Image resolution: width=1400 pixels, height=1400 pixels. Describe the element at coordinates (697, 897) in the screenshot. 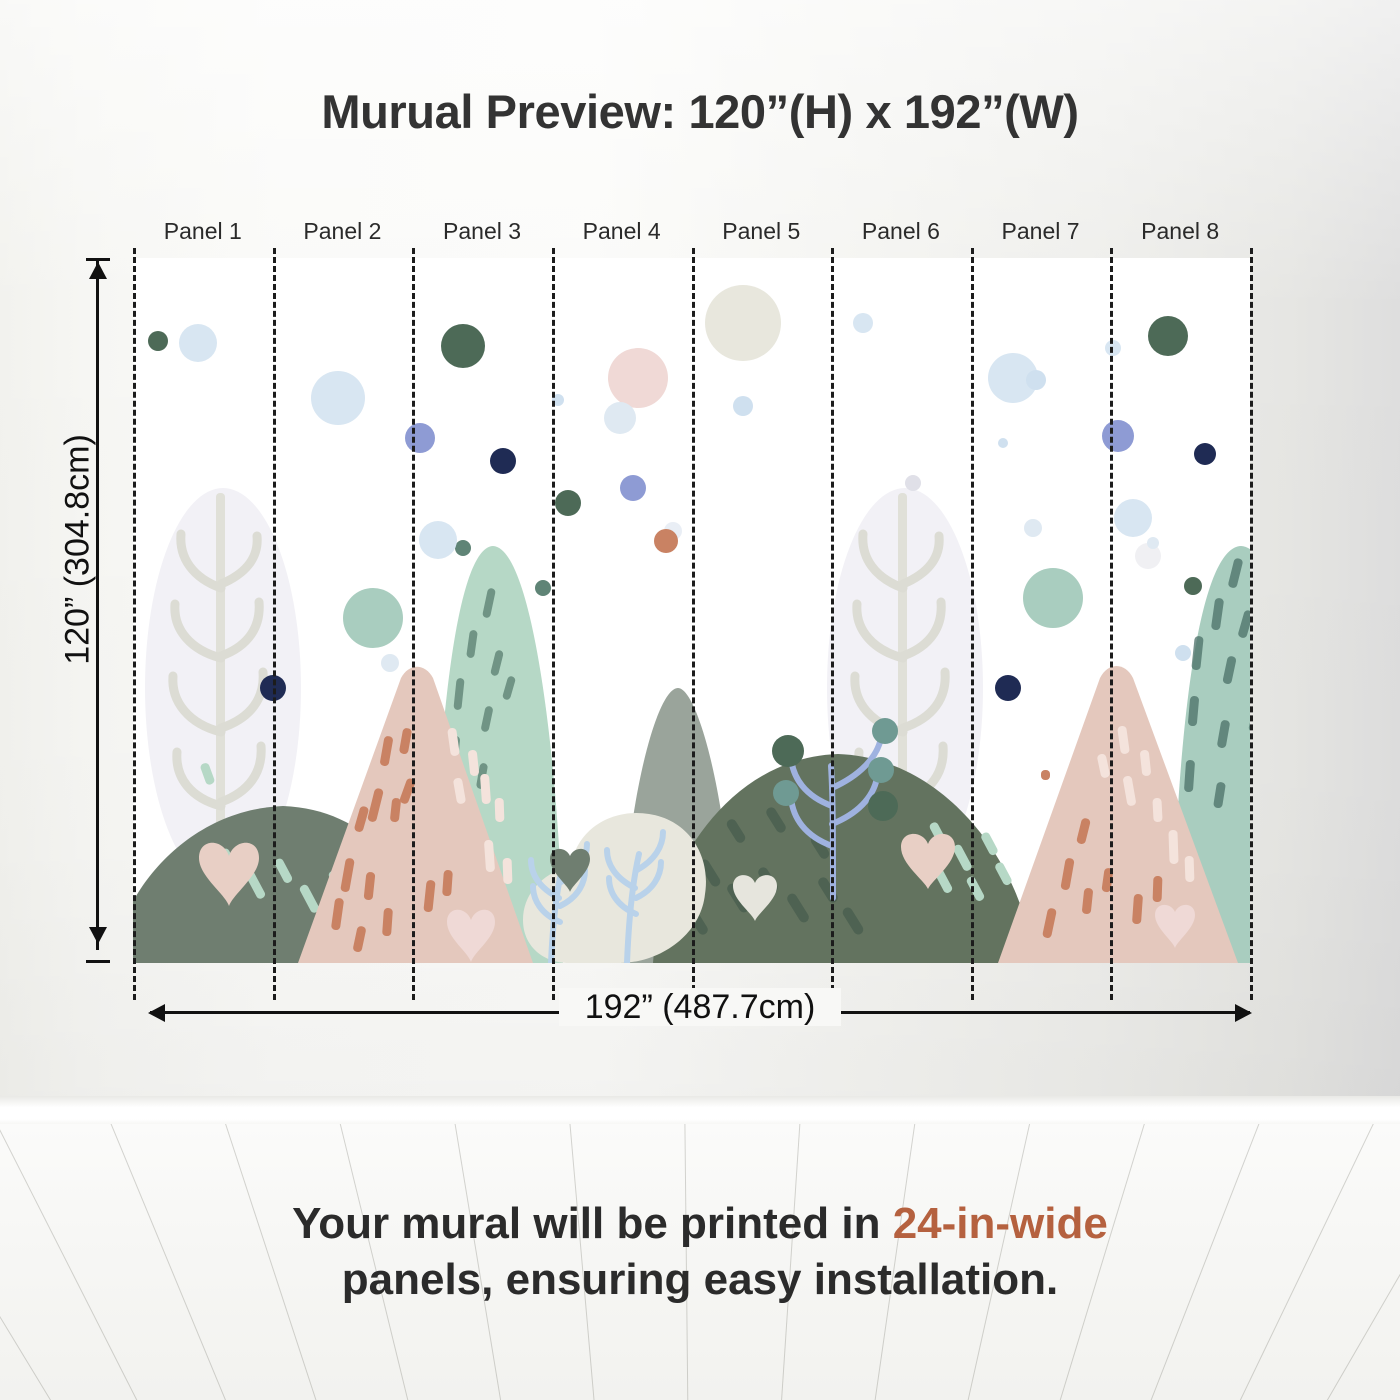

I see `hearts` at that location.